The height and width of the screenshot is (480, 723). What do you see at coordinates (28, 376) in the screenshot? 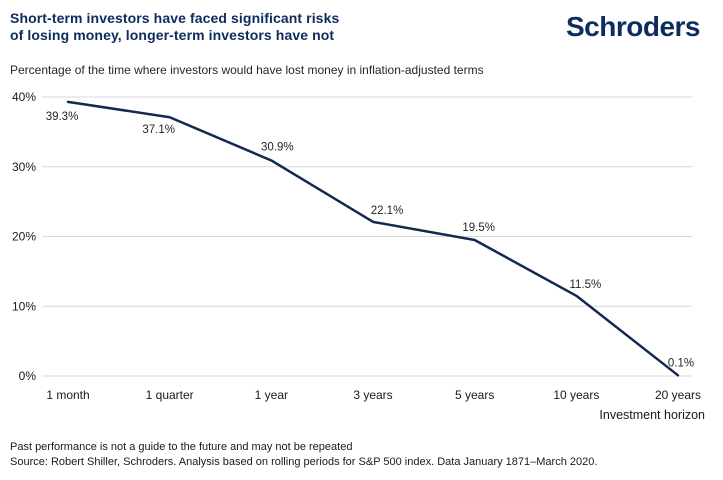
I see `y-axis-tick-label: 0%` at bounding box center [28, 376].